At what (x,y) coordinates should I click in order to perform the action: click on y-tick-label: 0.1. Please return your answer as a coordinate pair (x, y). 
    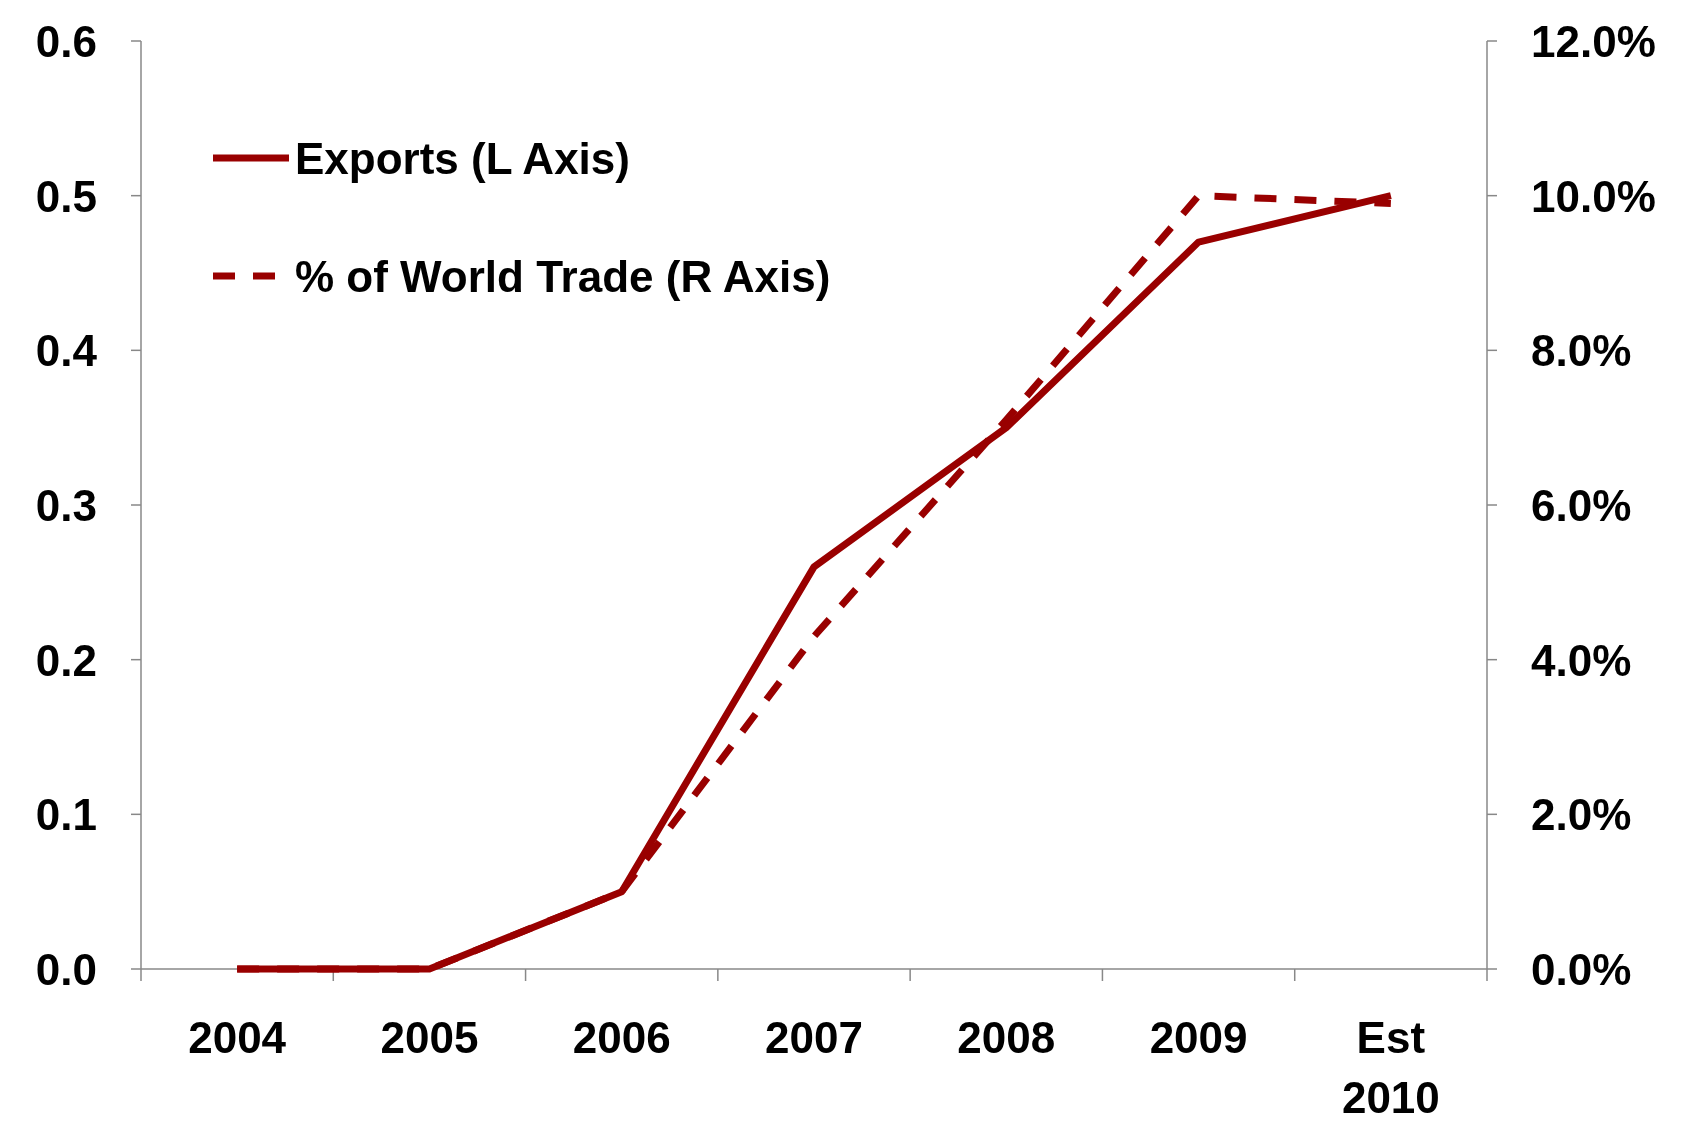
    Looking at the image, I should click on (66, 815).